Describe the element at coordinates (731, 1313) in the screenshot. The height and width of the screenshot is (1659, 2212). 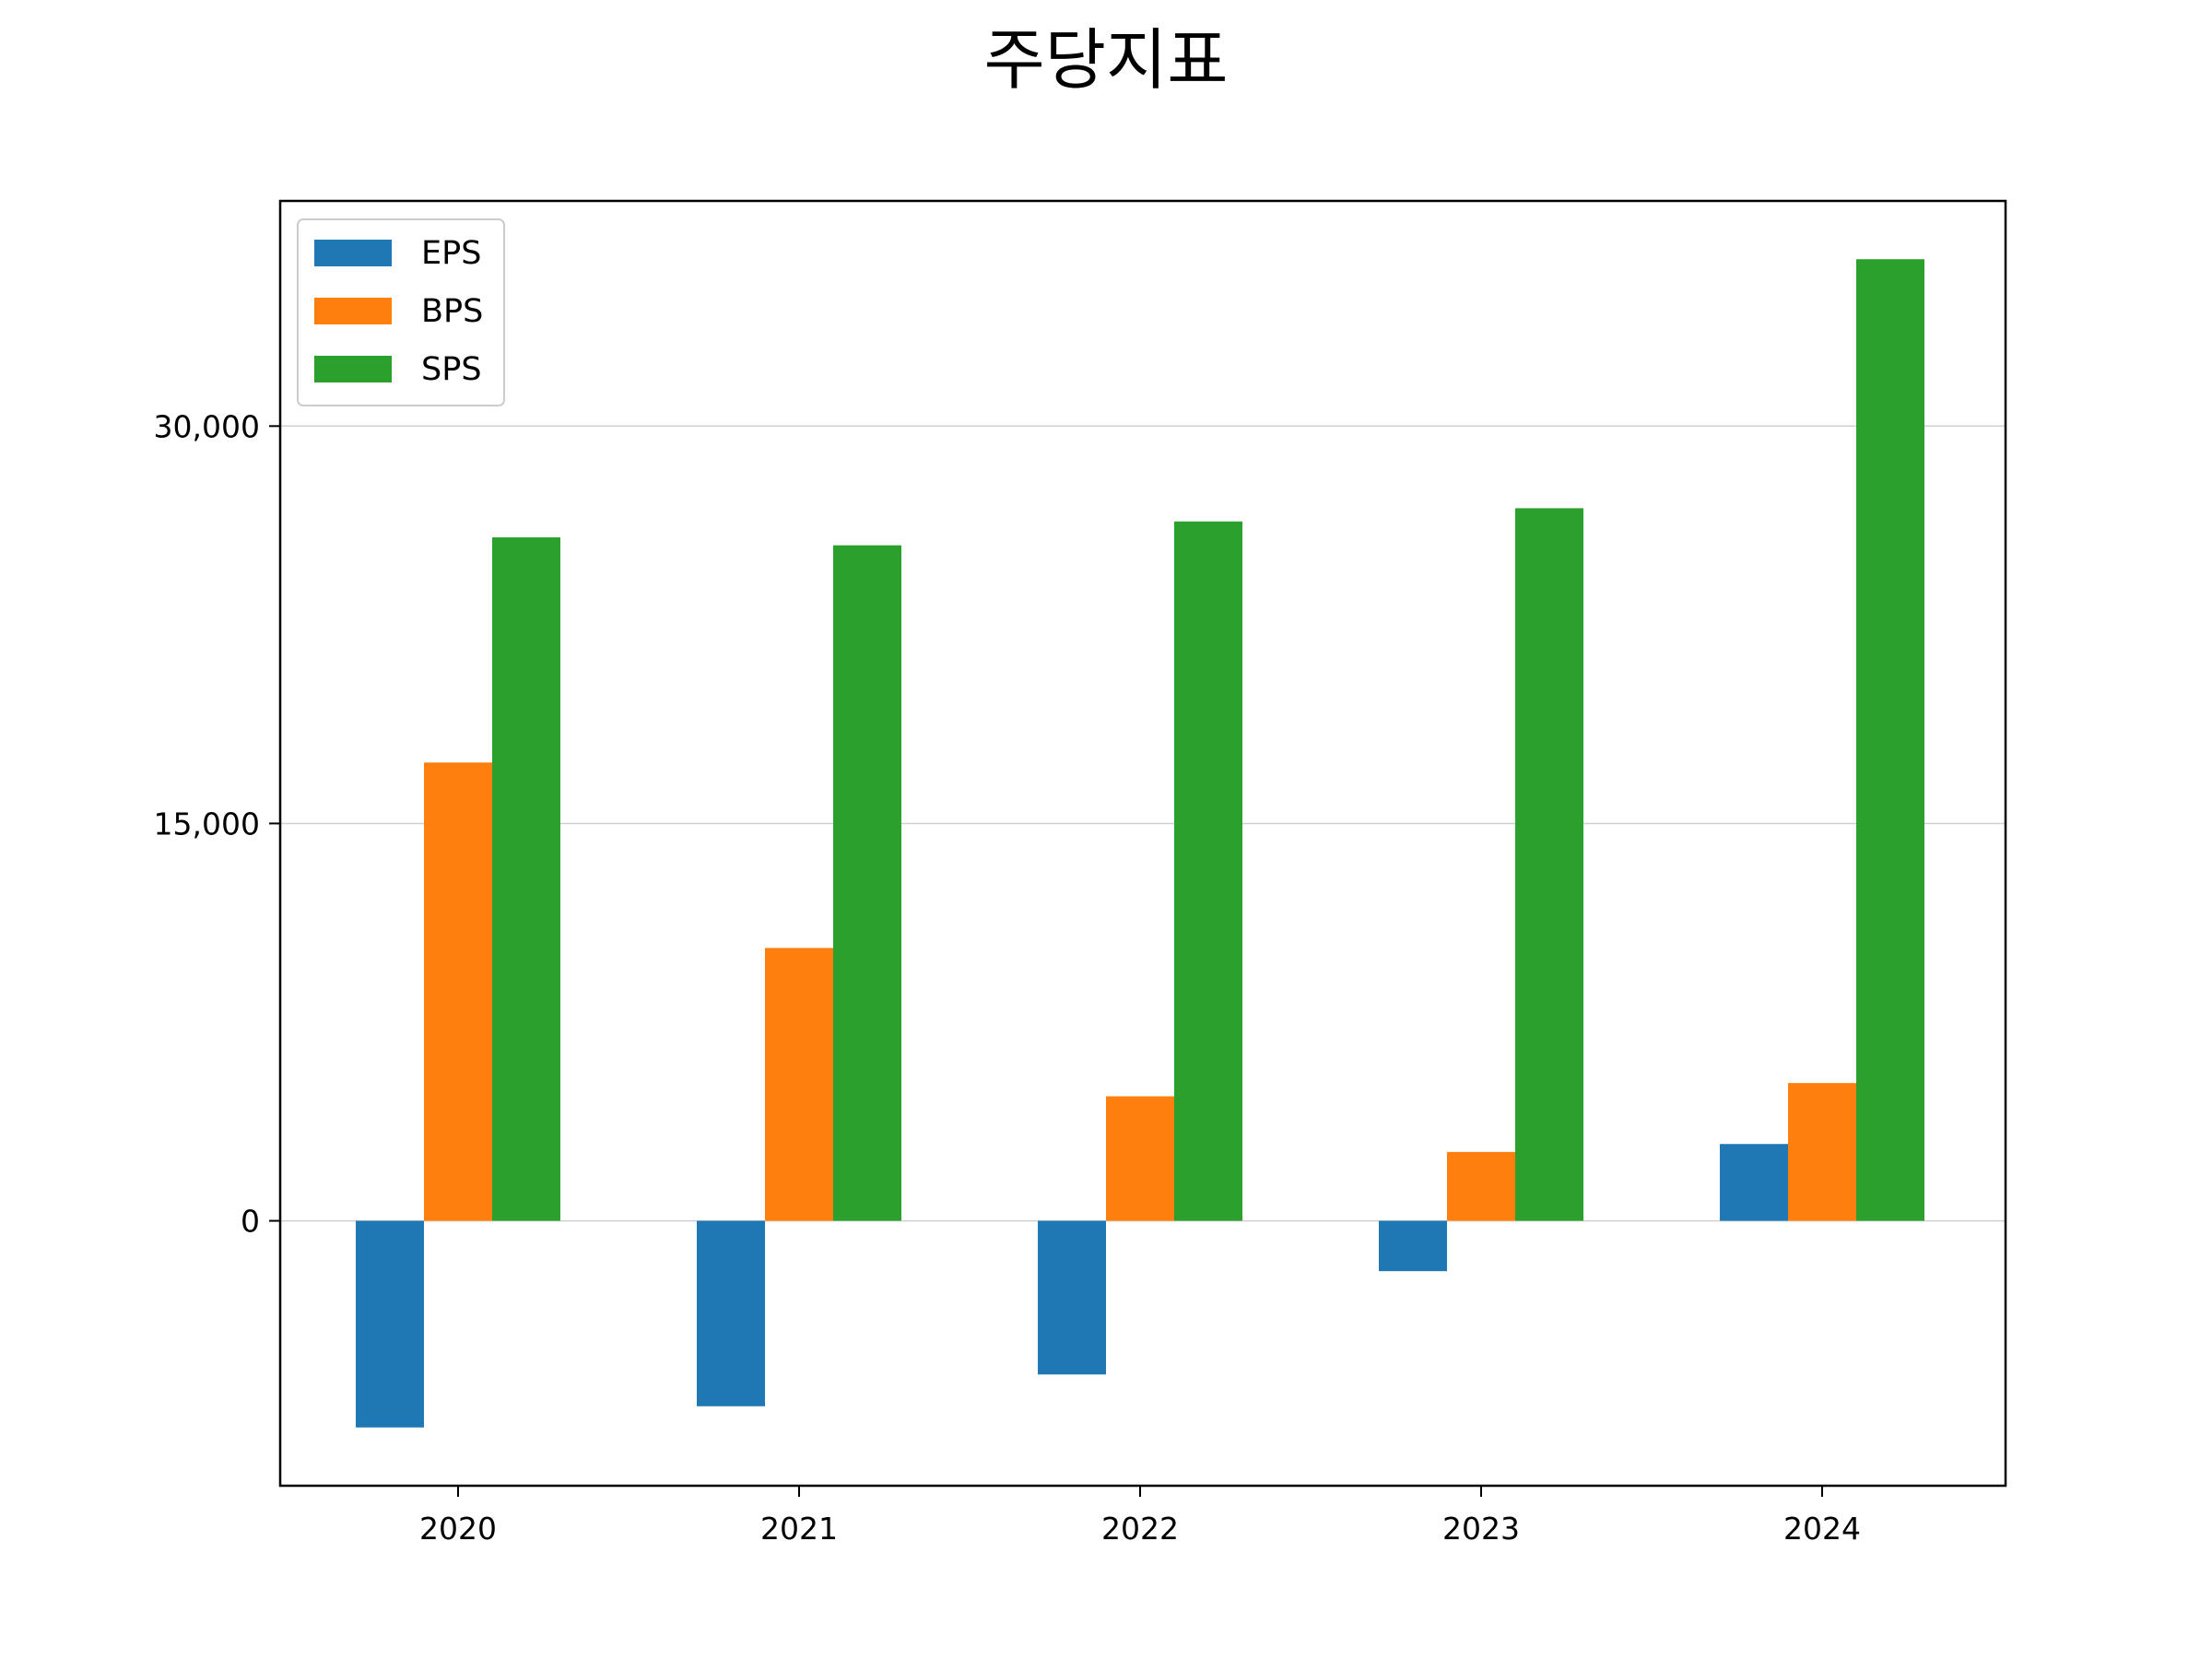
I see `bar-eps-2021` at that location.